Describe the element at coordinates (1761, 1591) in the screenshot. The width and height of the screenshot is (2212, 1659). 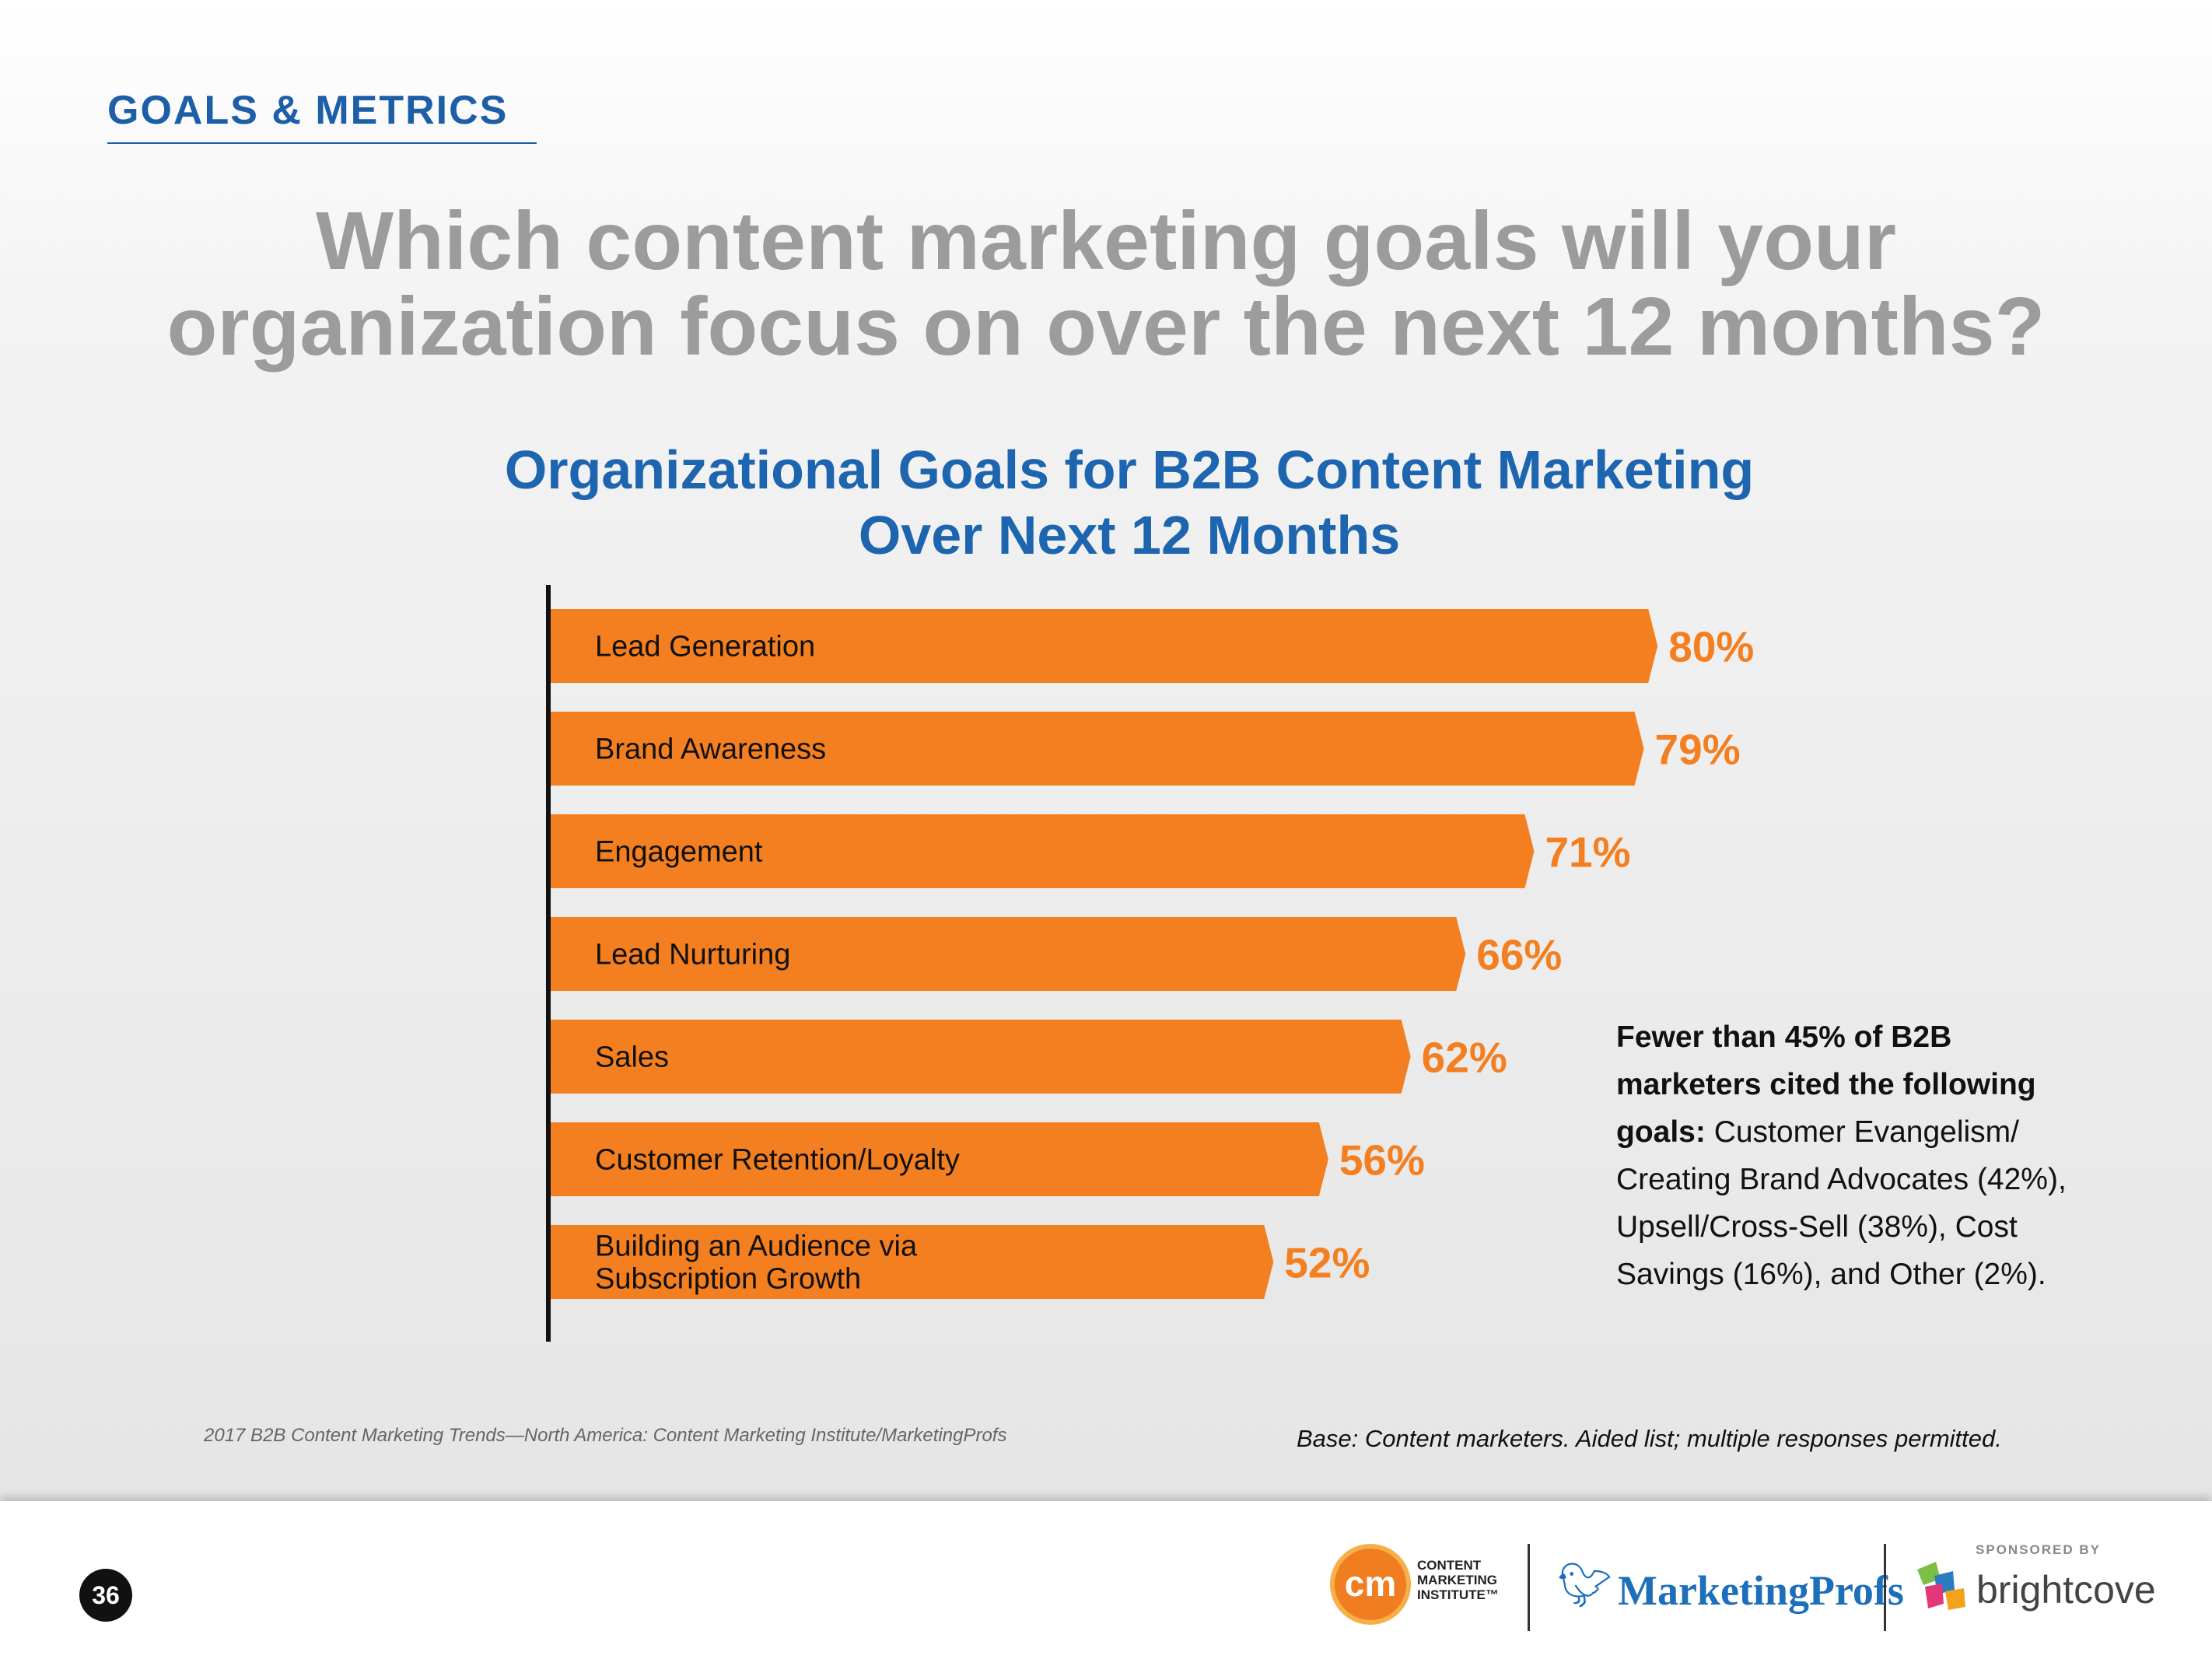
I see `marketingprofs-text: MarketingProfs` at that location.